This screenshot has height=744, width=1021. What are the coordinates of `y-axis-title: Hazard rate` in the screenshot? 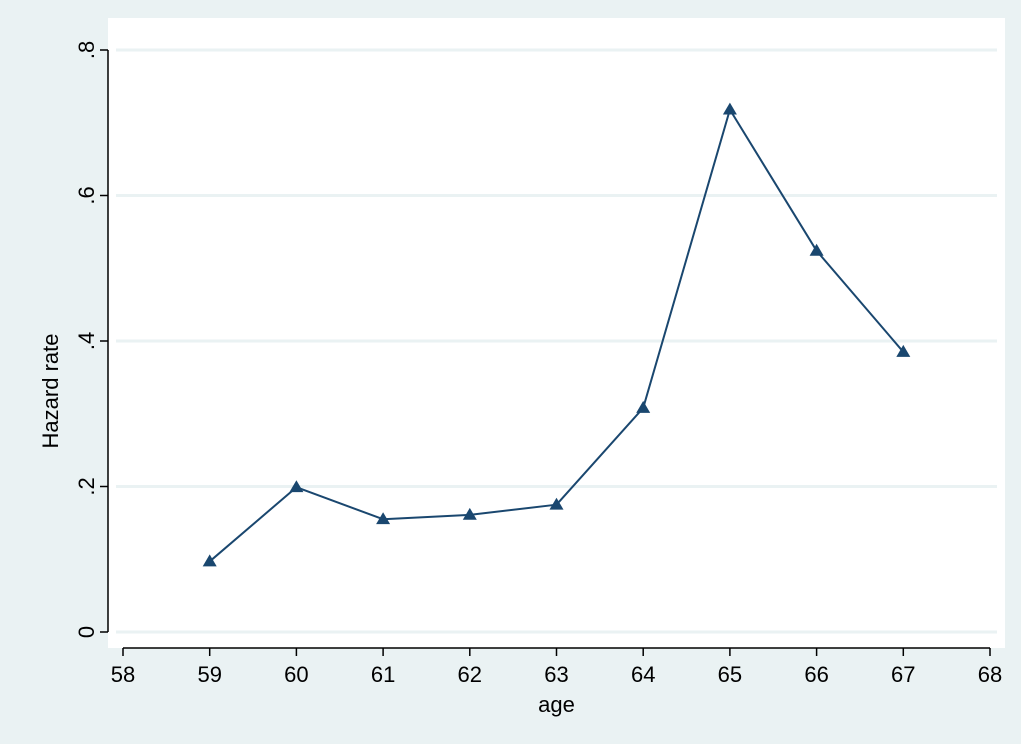 It's located at (50, 391).